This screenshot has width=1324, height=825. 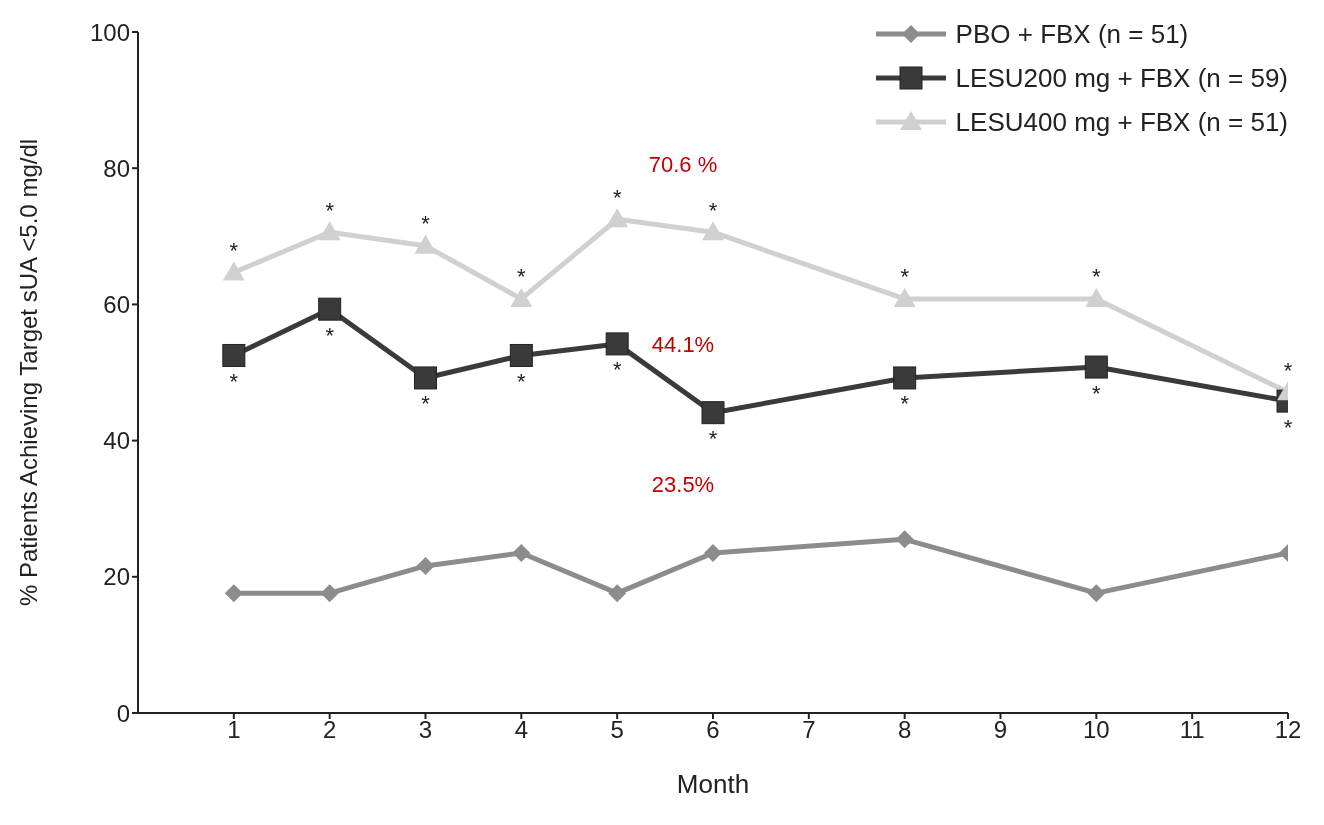 What do you see at coordinates (116, 577) in the screenshot?
I see `y-tick-label: 20` at bounding box center [116, 577].